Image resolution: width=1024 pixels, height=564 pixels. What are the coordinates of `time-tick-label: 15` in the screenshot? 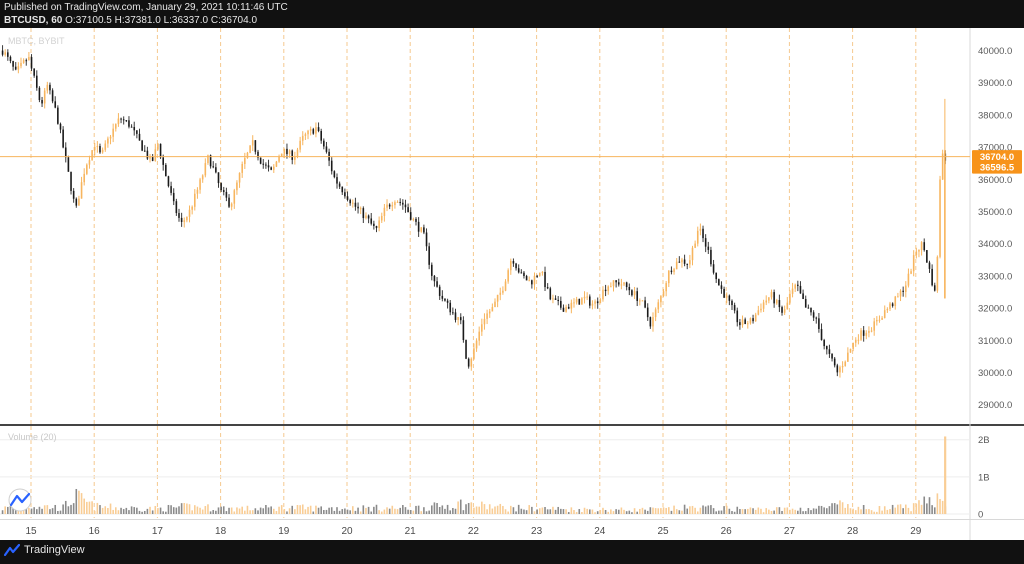 It's located at (31, 531).